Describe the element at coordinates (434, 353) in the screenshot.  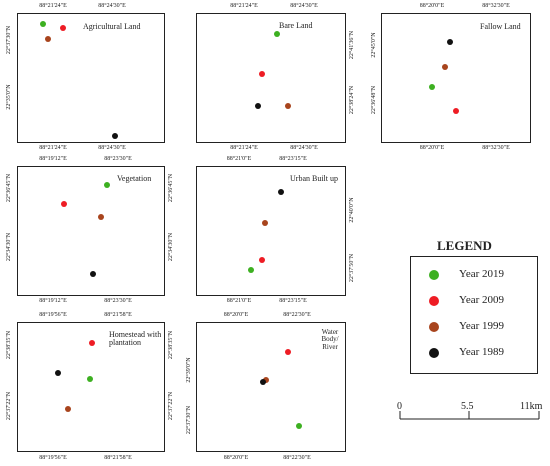
I see `legend-swatch-1989` at that location.